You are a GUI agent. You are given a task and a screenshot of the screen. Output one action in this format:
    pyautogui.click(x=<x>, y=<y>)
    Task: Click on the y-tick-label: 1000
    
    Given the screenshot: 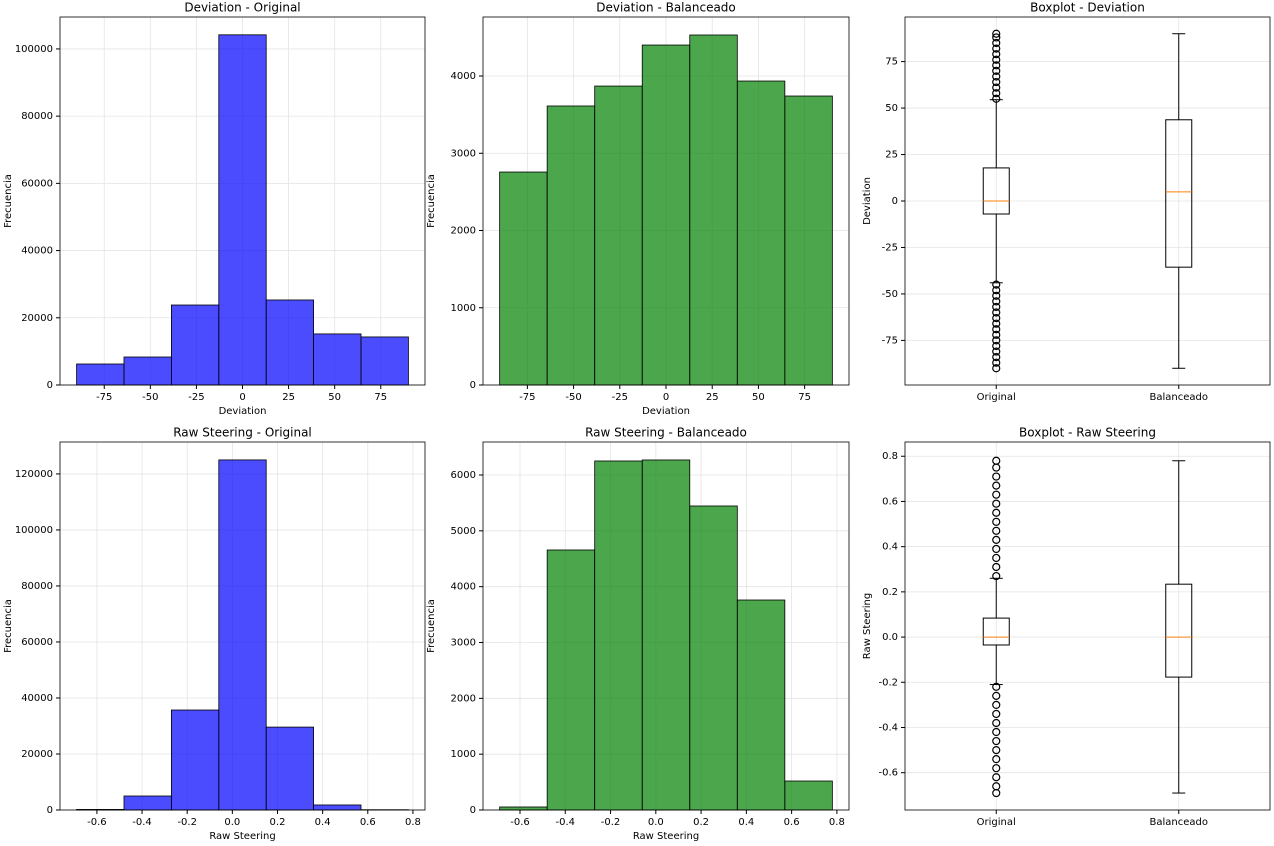 What is the action you would take?
    pyautogui.click(x=463, y=308)
    